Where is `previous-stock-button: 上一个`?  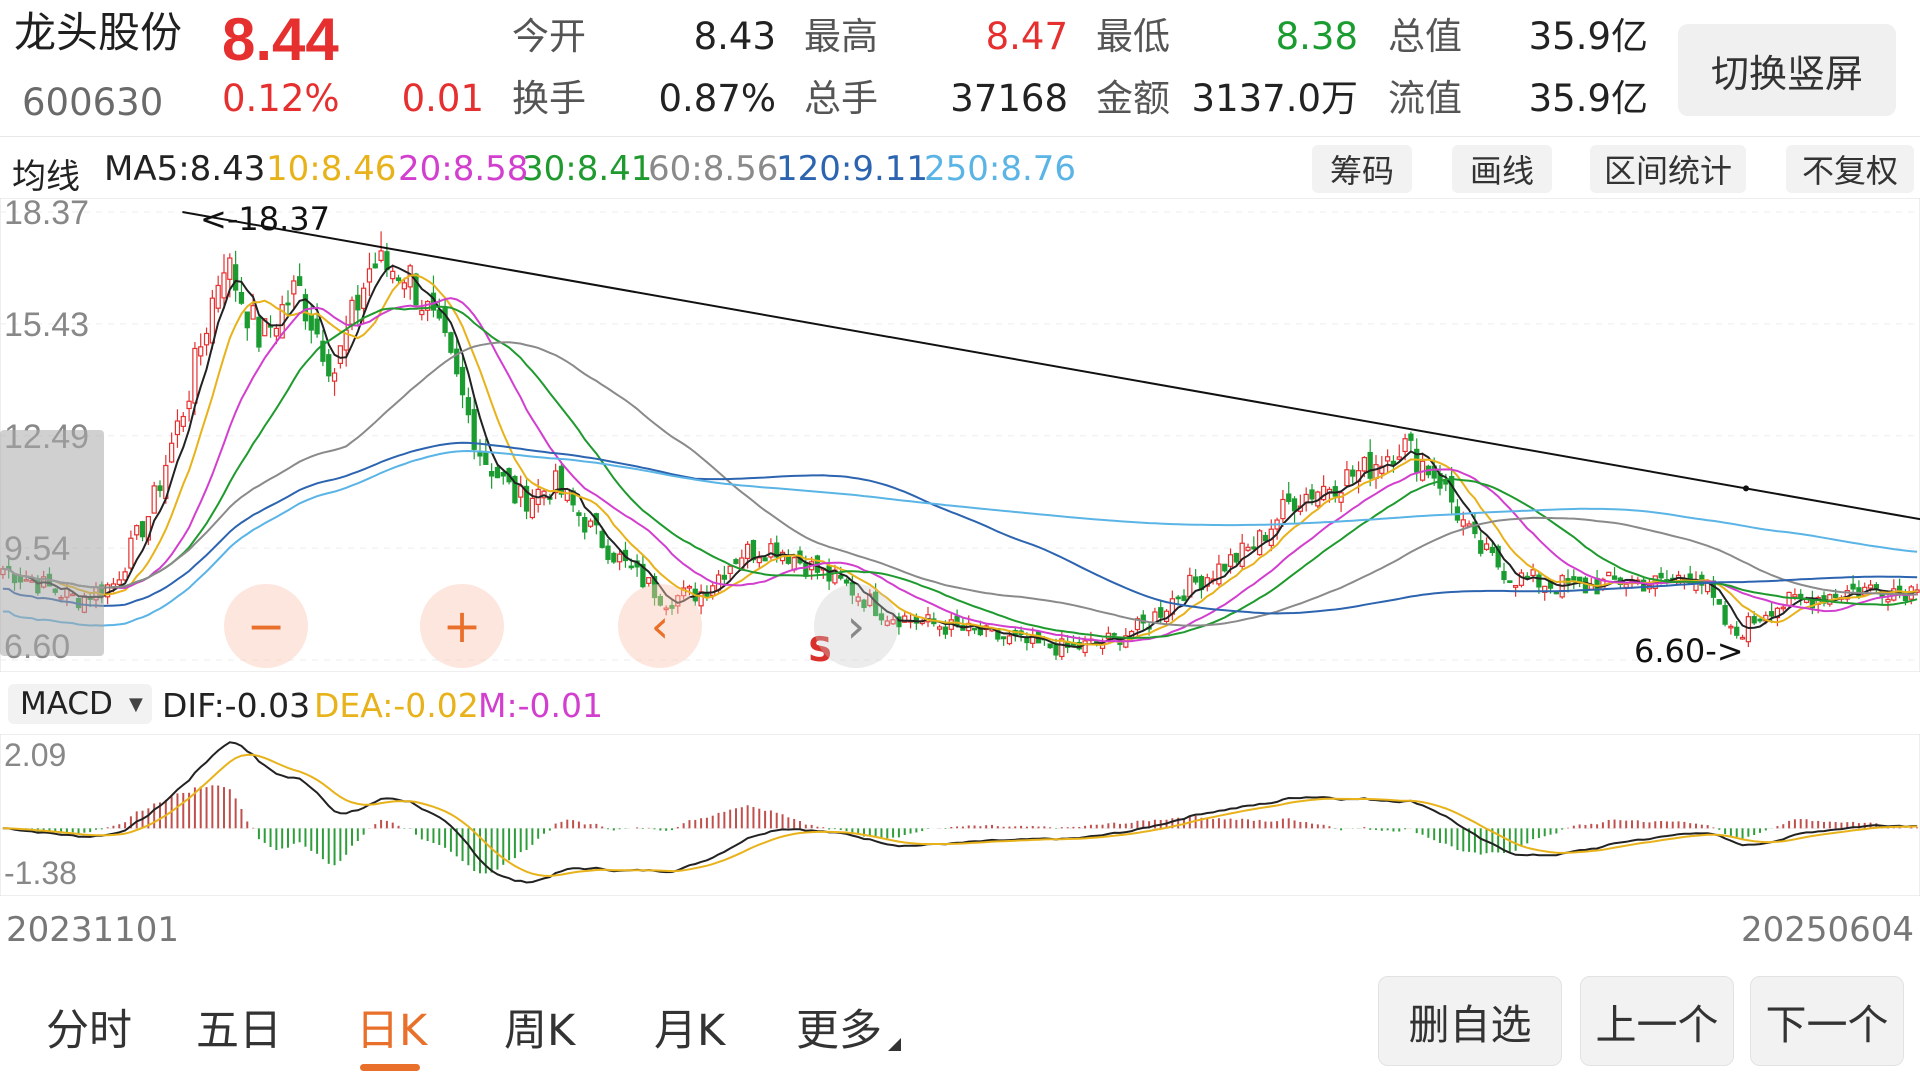
previous-stock-button: 上一个 is located at coordinates (1657, 1021).